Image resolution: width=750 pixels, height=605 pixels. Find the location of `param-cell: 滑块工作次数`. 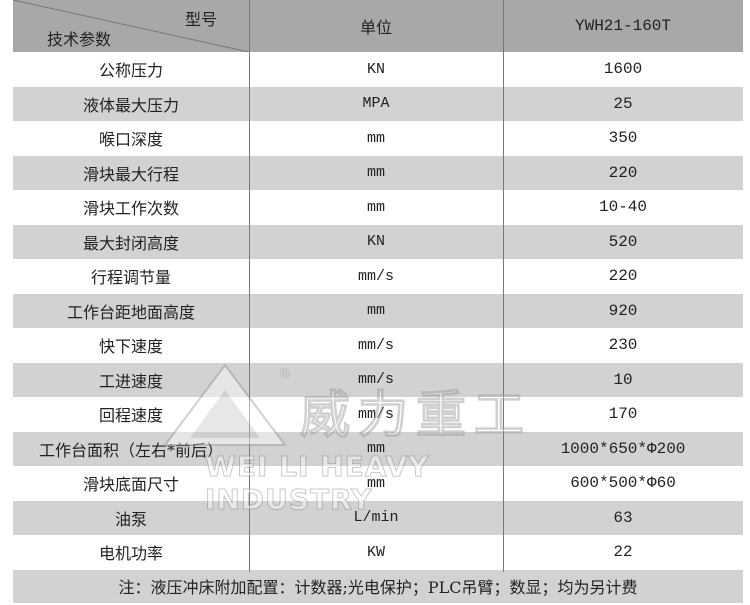

param-cell: 滑块工作次数 is located at coordinates (130, 209).